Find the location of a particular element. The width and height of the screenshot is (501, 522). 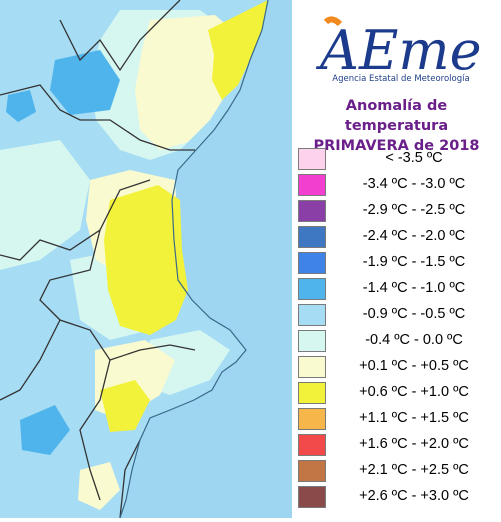

legend-row: -1.4 ºC - -1.0 ºC is located at coordinates (398, 290).